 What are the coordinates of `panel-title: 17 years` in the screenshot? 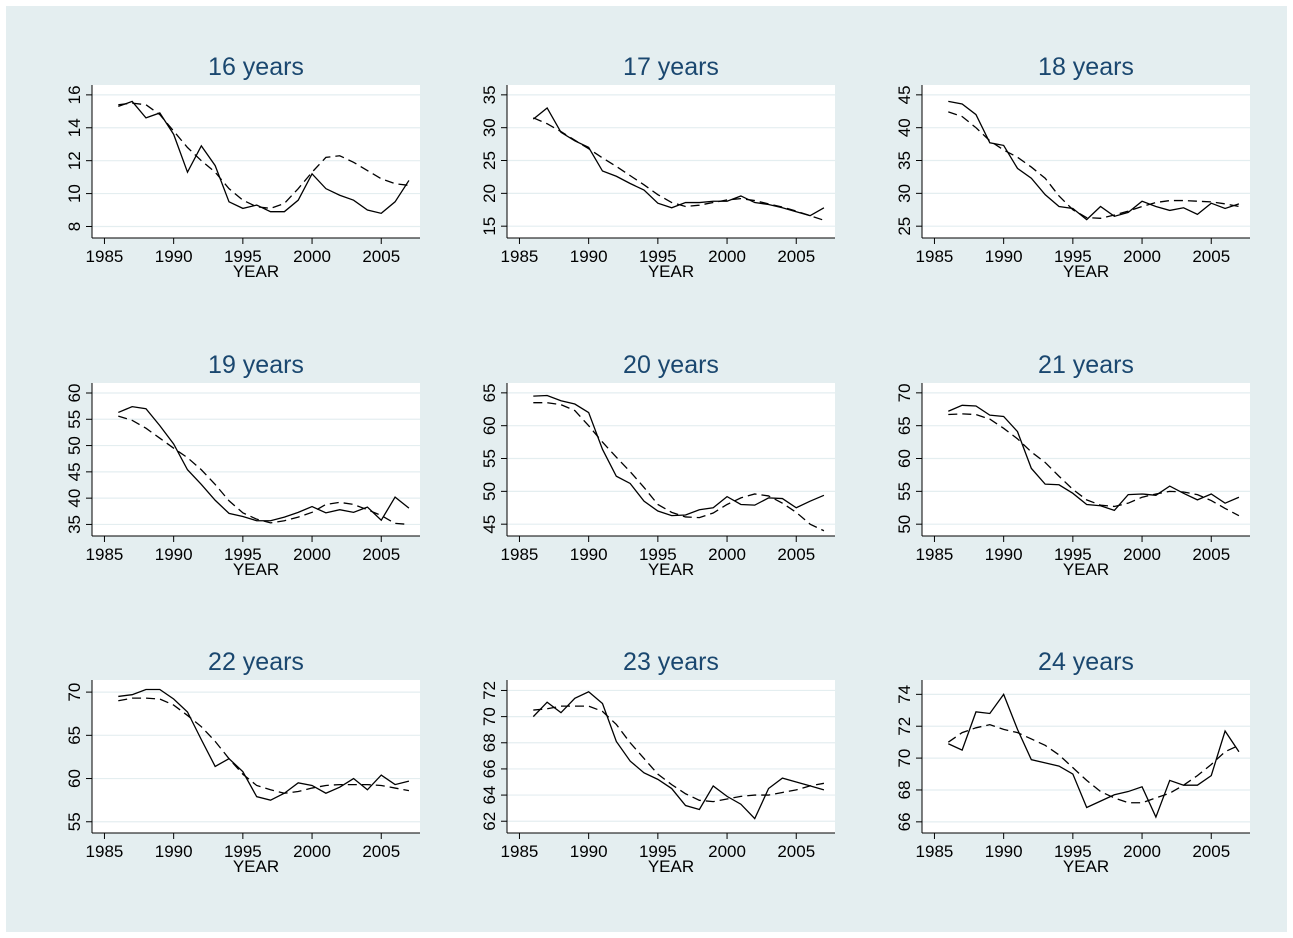 It's located at (671, 67).